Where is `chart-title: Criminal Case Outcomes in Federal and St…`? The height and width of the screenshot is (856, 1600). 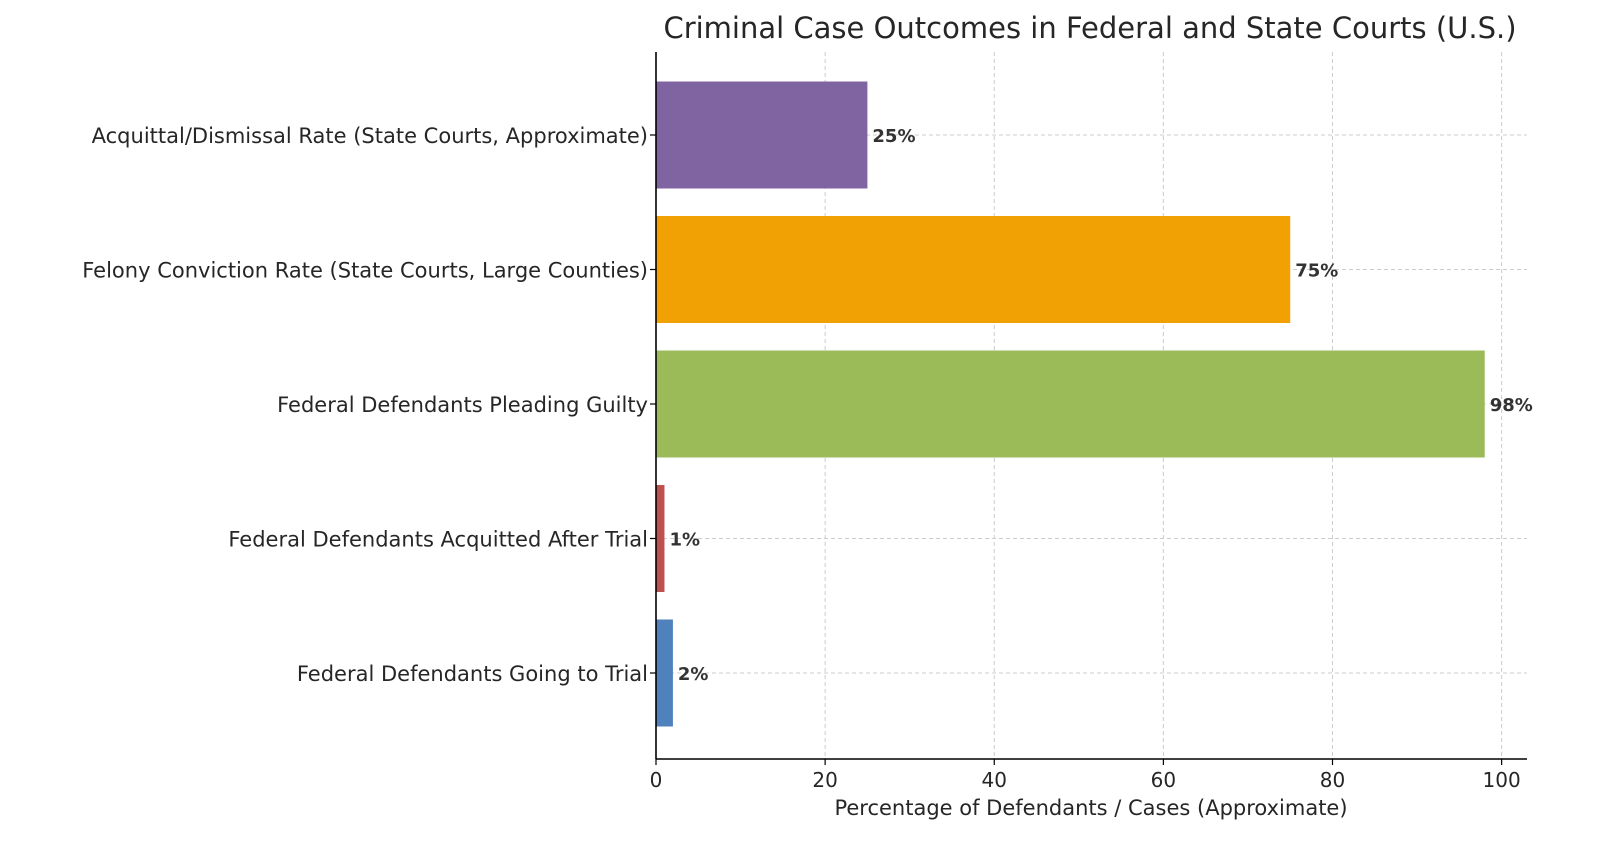 chart-title: Criminal Case Outcomes in Federal and St… is located at coordinates (1089, 28).